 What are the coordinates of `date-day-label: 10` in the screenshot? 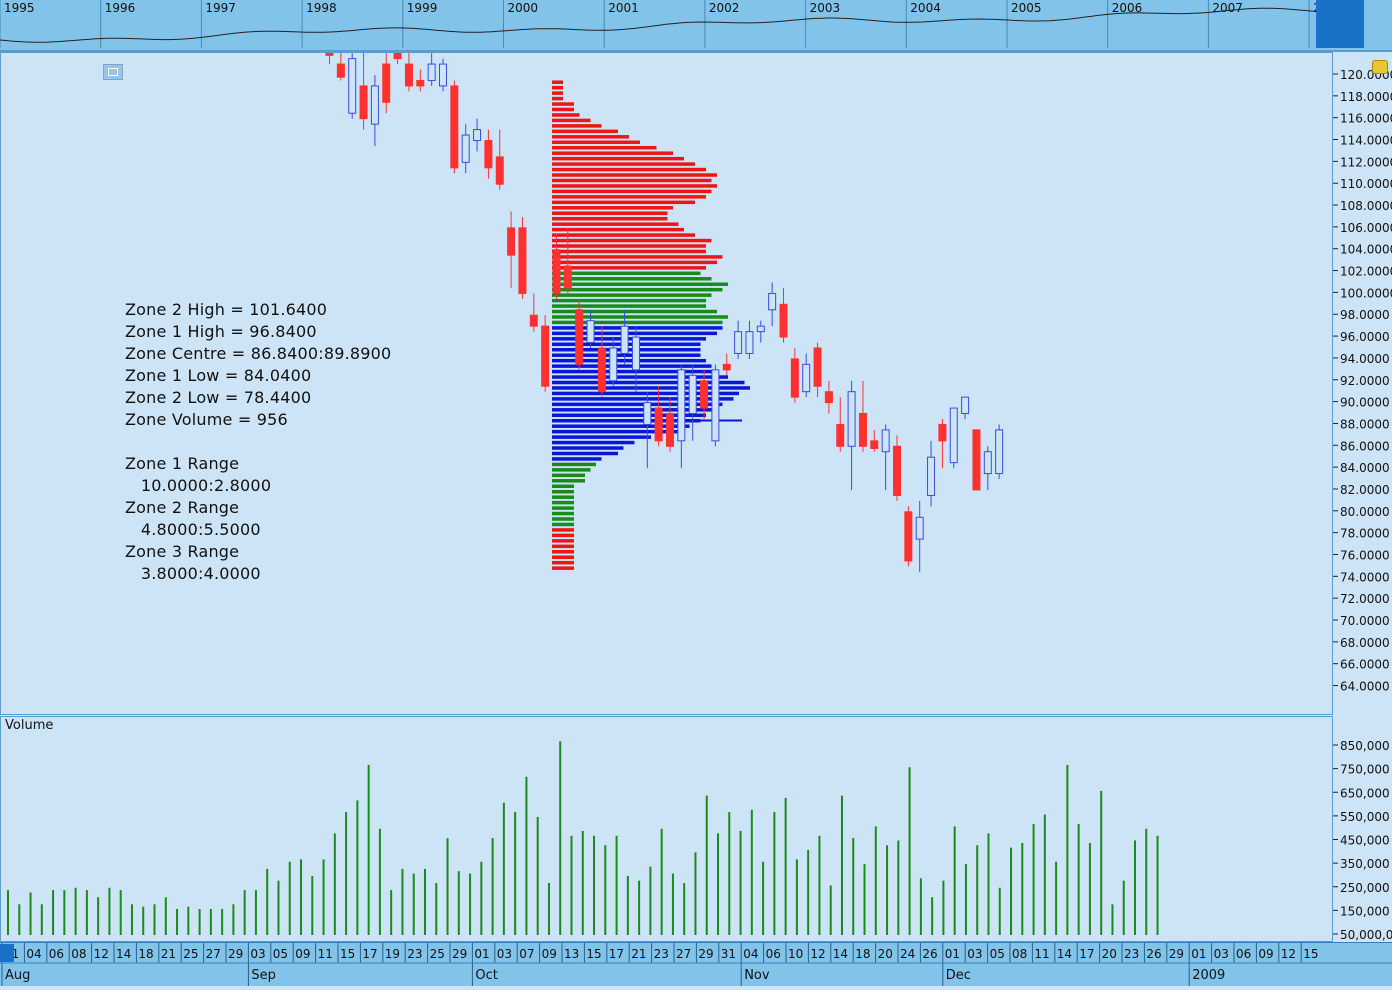 It's located at (795, 954).